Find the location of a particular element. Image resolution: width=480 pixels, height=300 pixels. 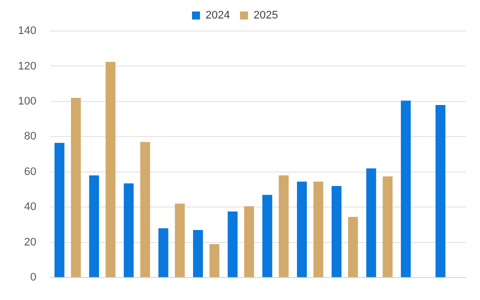

legend-label: 2024 is located at coordinates (218, 16).